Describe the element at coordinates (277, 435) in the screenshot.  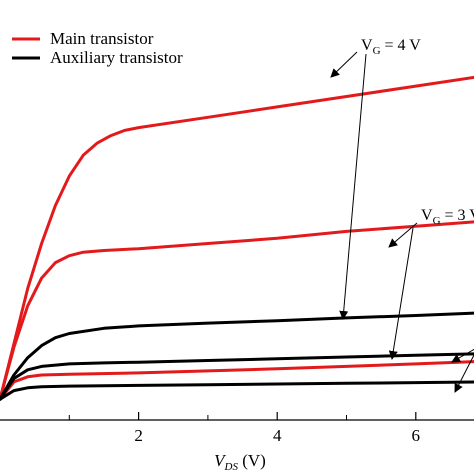
I see `x-tick-label: 4` at that location.